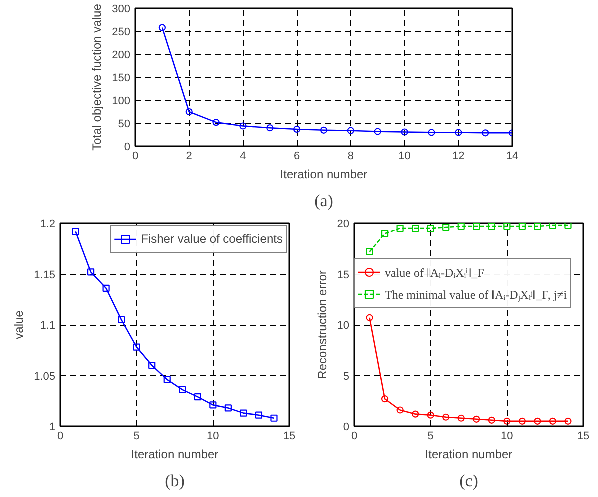  I want to click on text: (c), so click(469, 481).